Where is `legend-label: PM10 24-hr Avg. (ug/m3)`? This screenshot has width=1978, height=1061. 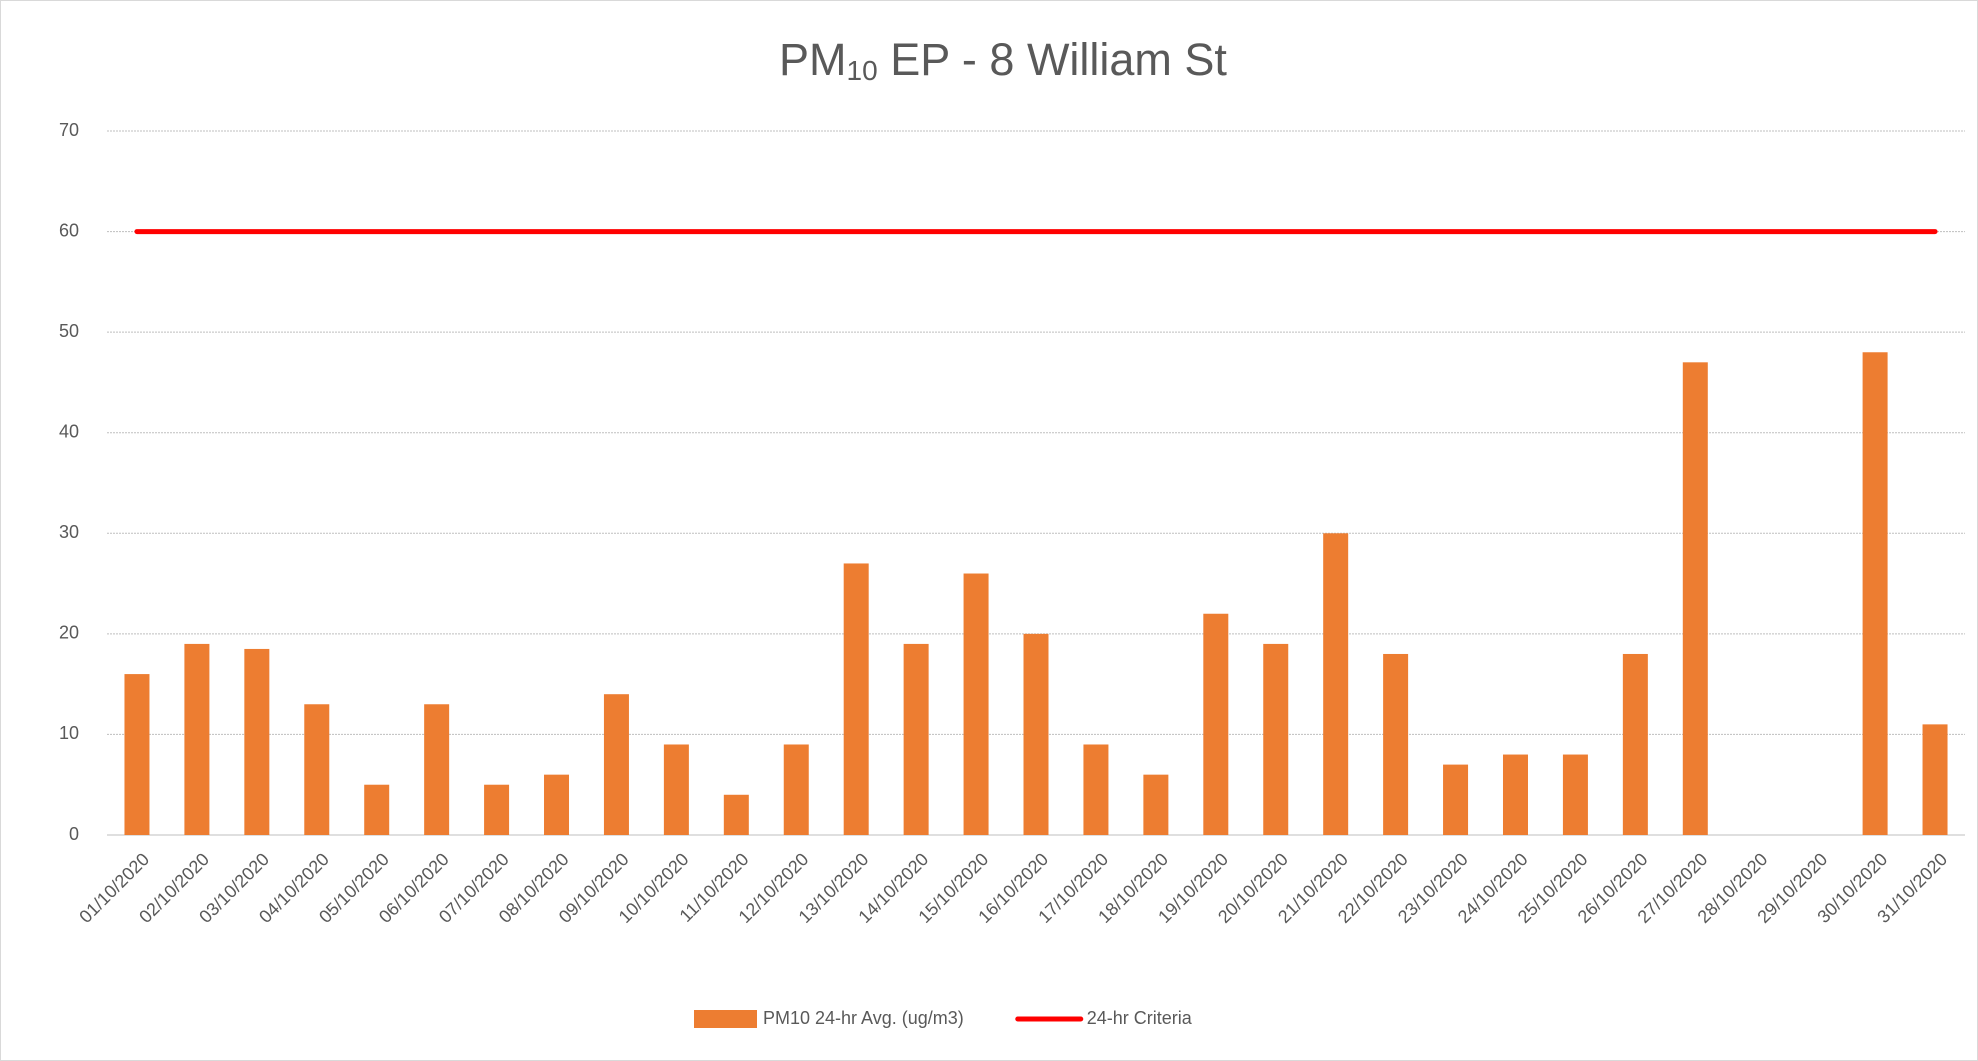
legend-label: PM10 24-hr Avg. (ug/m3) is located at coordinates (863, 1018).